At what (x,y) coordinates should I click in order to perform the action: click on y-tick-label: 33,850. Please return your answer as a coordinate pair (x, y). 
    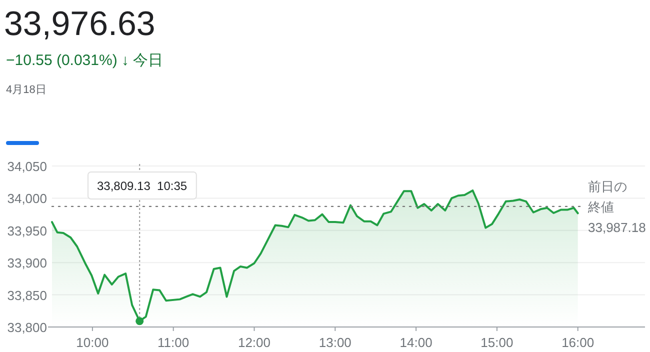
    Looking at the image, I should click on (27, 295).